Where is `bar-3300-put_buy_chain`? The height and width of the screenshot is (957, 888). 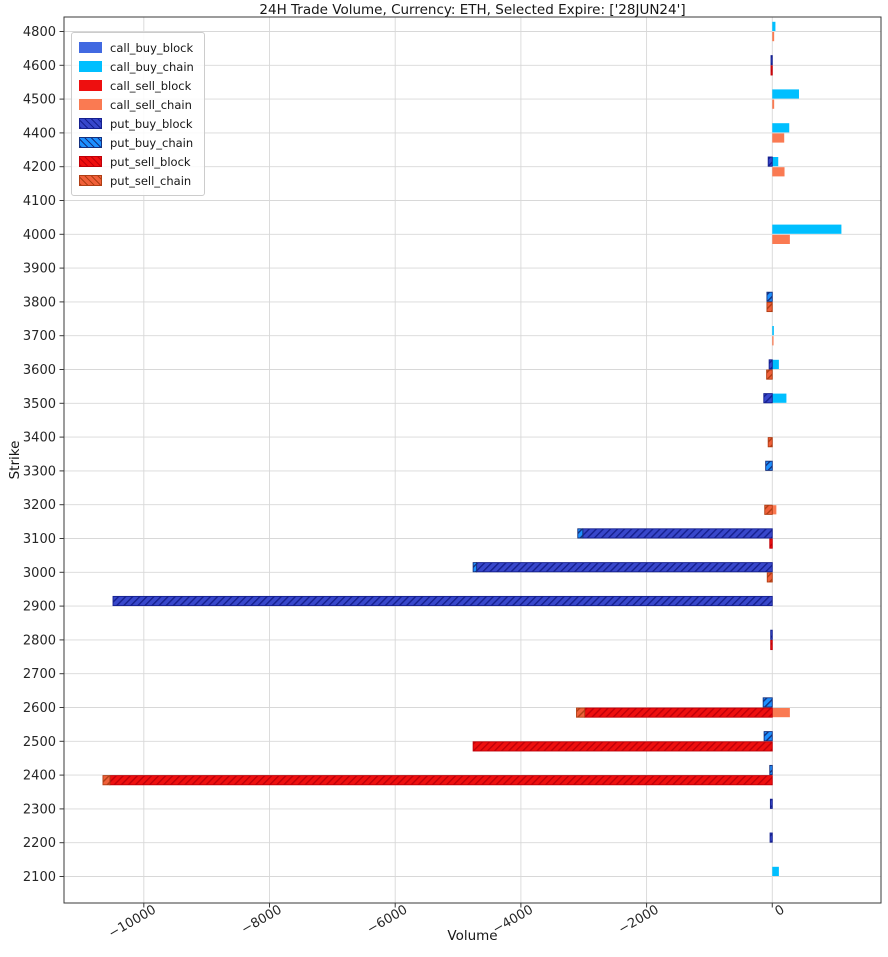
bar-3300-put_buy_chain is located at coordinates (769, 465).